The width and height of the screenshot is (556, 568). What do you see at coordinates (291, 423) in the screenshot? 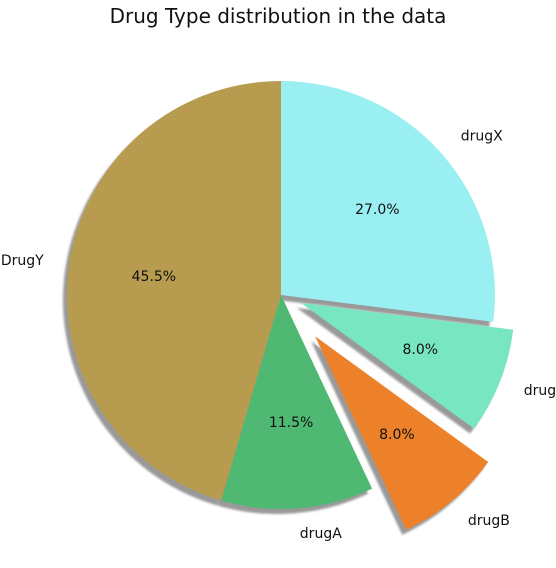
I see `percent-label-druga: 11.5%` at bounding box center [291, 423].